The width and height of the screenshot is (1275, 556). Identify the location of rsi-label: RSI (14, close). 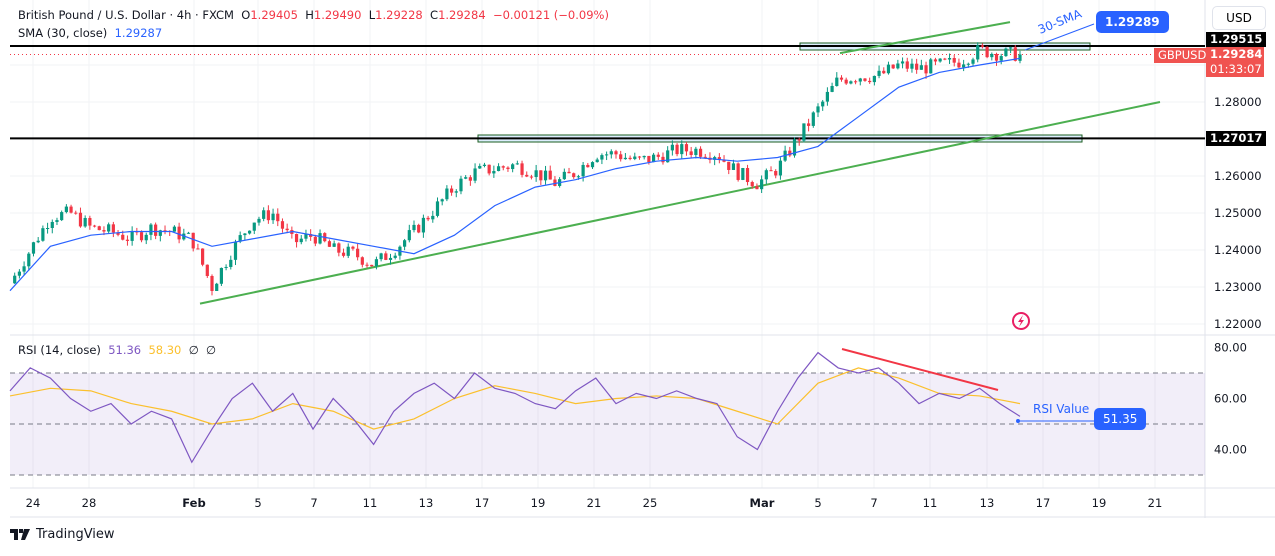
(59, 350).